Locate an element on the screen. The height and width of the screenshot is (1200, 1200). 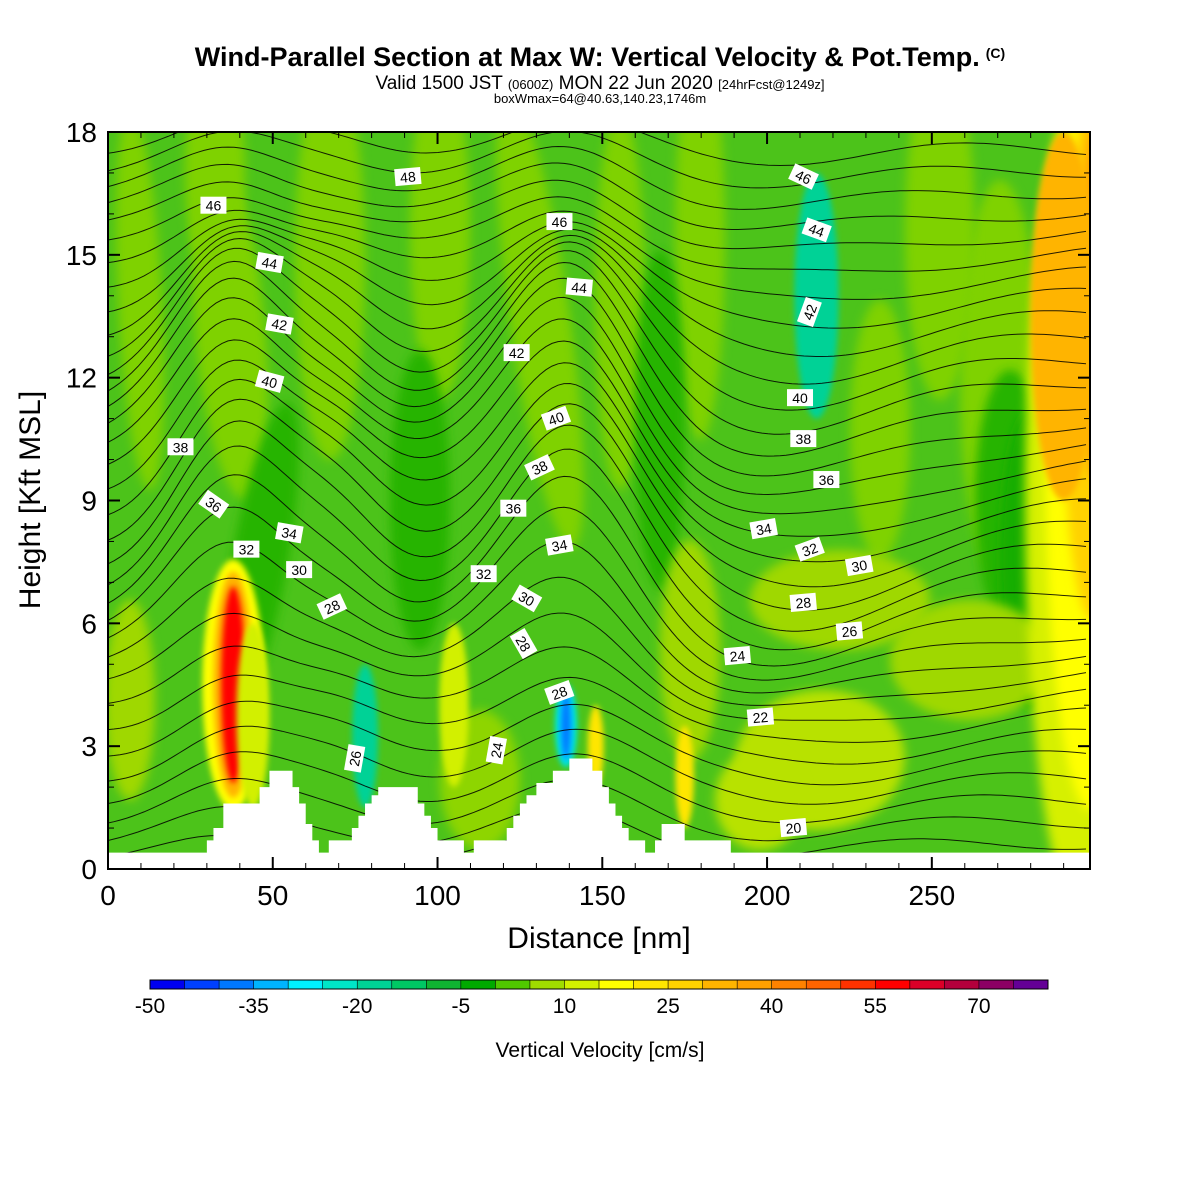
x-tick-label: 250 is located at coordinates (931, 895).